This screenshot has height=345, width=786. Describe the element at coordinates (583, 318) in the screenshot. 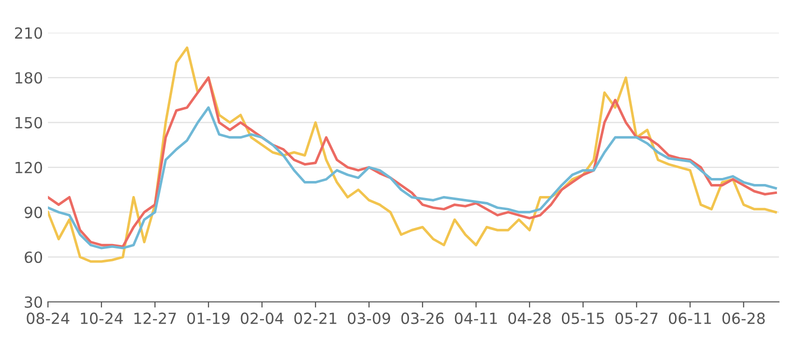

I see `x-tick-label: 05-15` at that location.